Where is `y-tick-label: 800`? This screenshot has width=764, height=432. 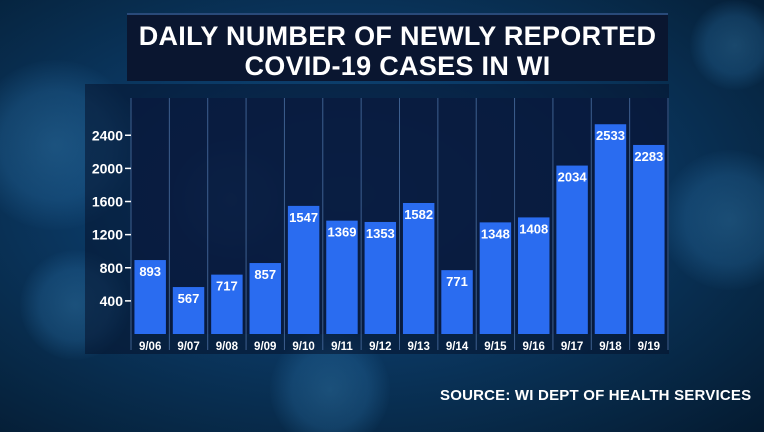
y-tick-label: 800 is located at coordinates (112, 268).